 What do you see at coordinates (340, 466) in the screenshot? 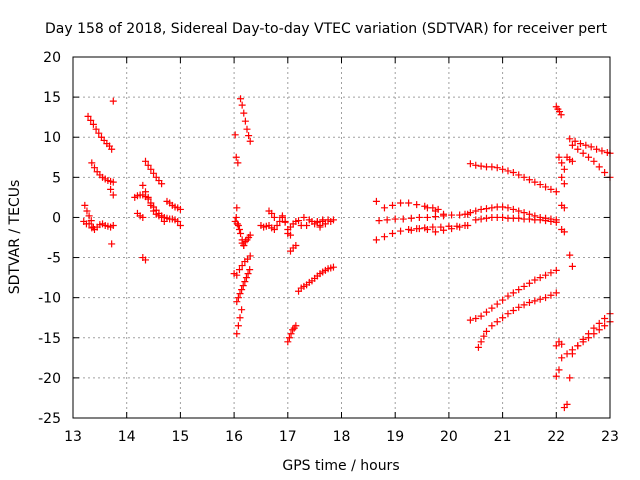
I see `x-axis-label: GPS time / hours` at bounding box center [340, 466].